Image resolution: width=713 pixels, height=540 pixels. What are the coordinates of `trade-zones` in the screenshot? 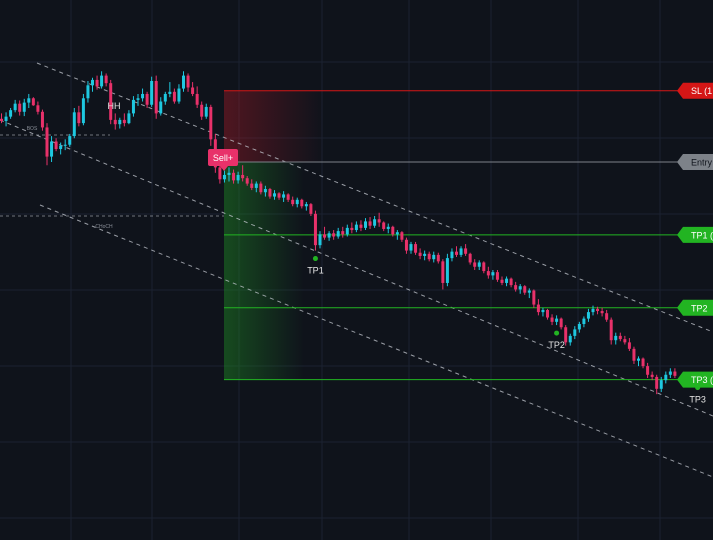 It's located at (274, 235).